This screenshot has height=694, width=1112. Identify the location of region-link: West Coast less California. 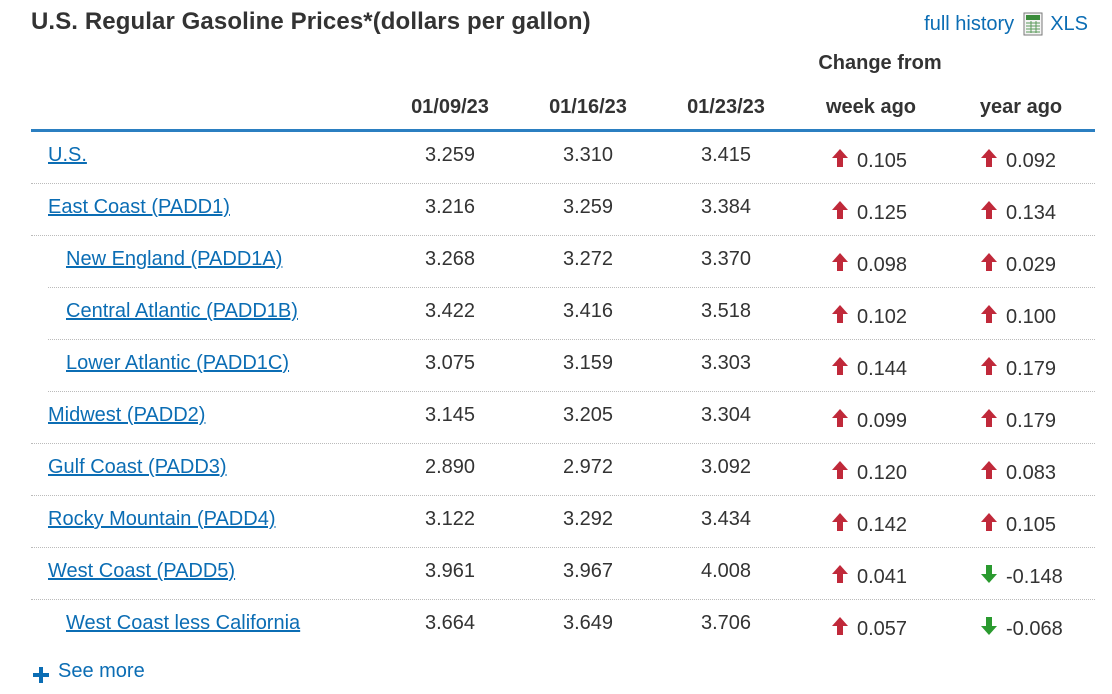
(183, 623).